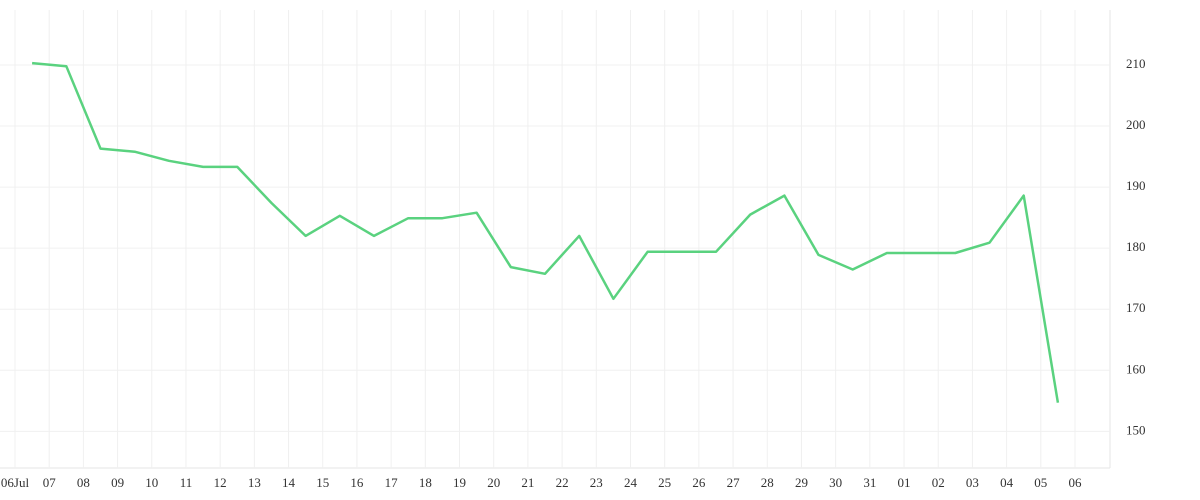 This screenshot has width=1200, height=500. I want to click on y-tick-label: 200, so click(1136, 124).